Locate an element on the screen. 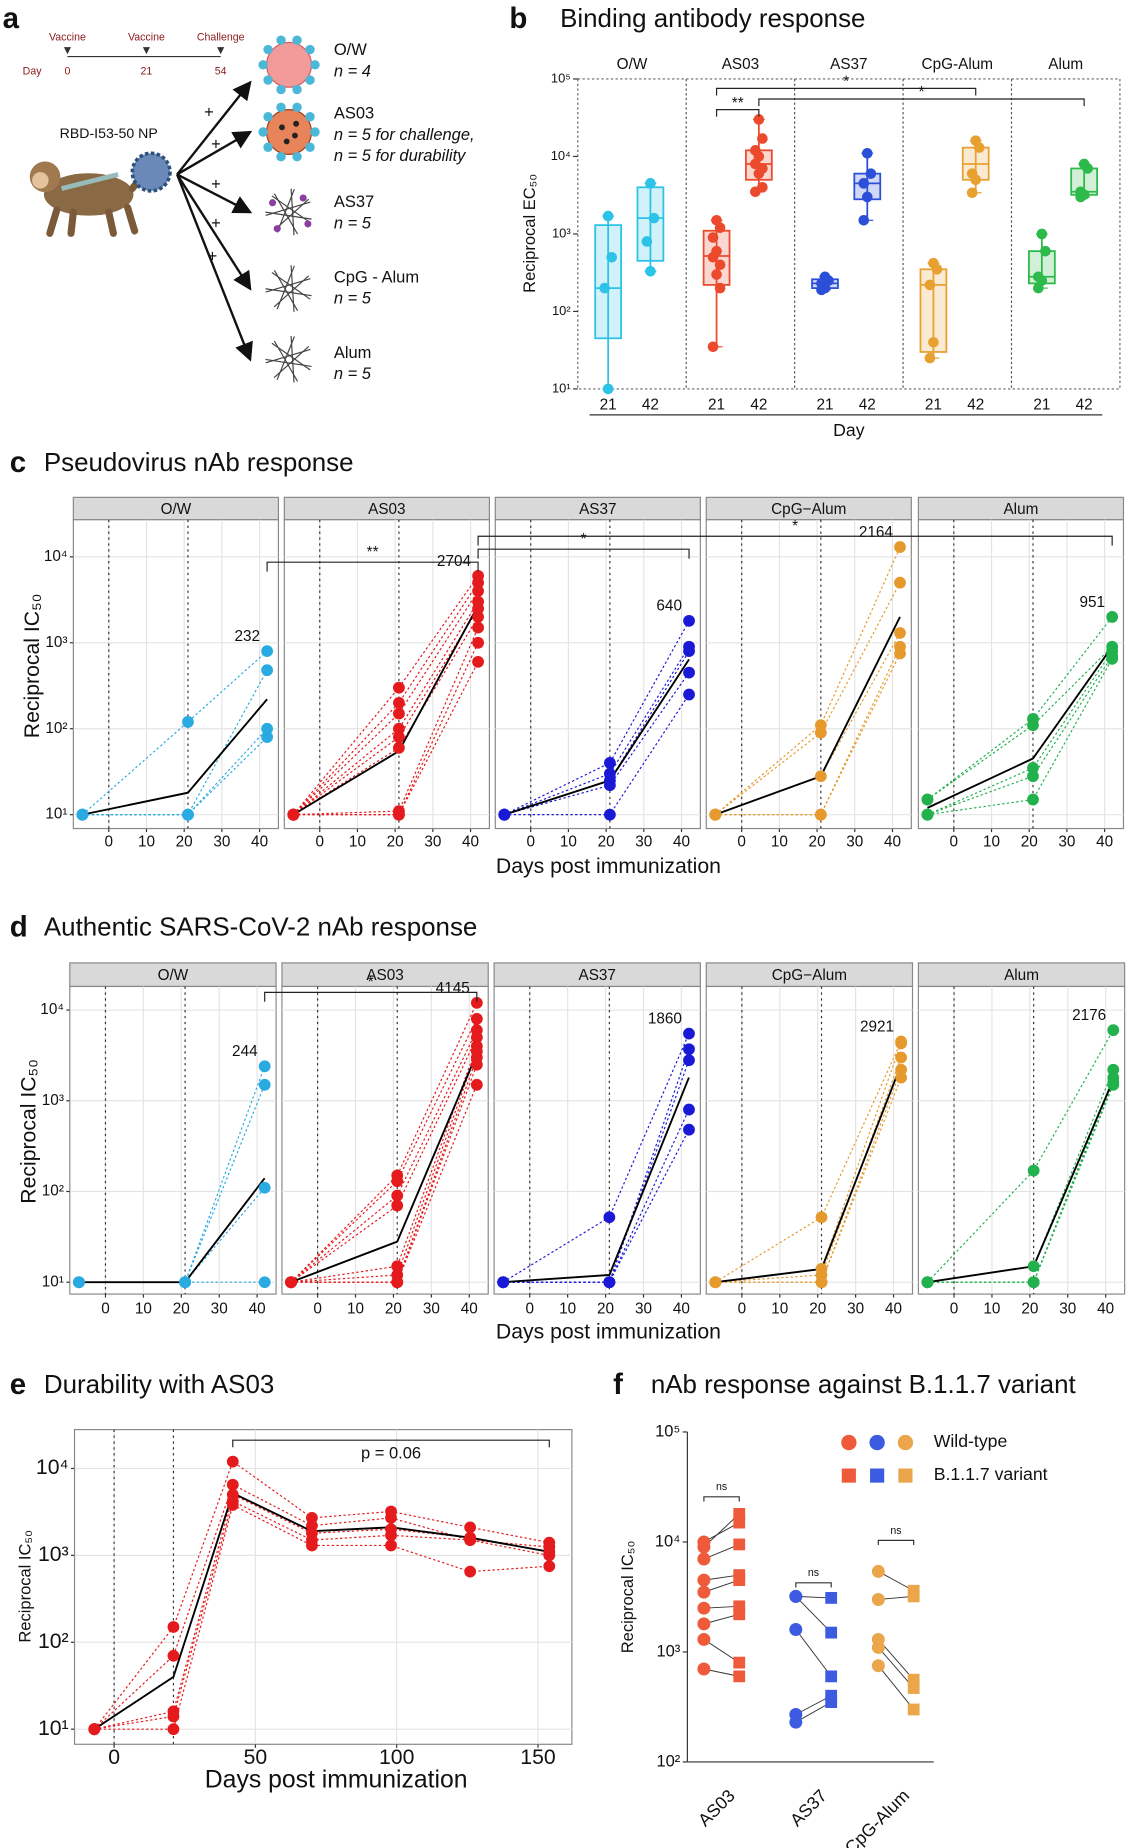 The image size is (1132, 1848). x-tick-label: 10 is located at coordinates (357, 842).